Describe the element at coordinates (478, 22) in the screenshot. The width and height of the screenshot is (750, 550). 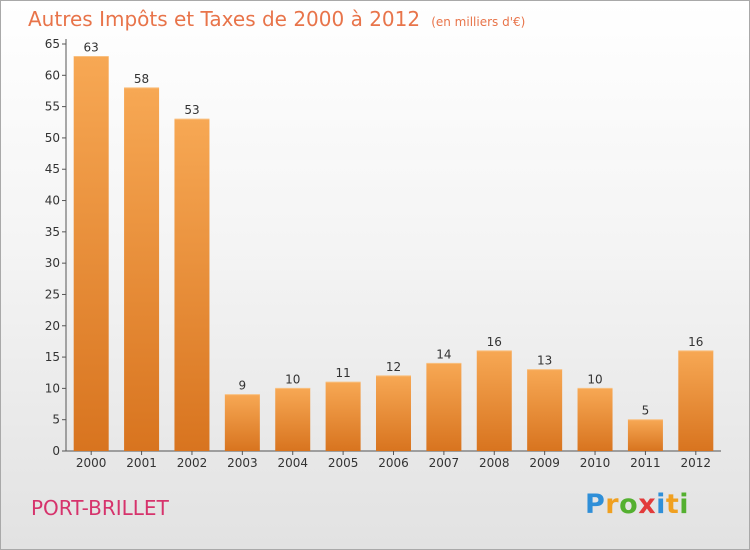
I see `unit-text: (en milliers d'€)` at that location.